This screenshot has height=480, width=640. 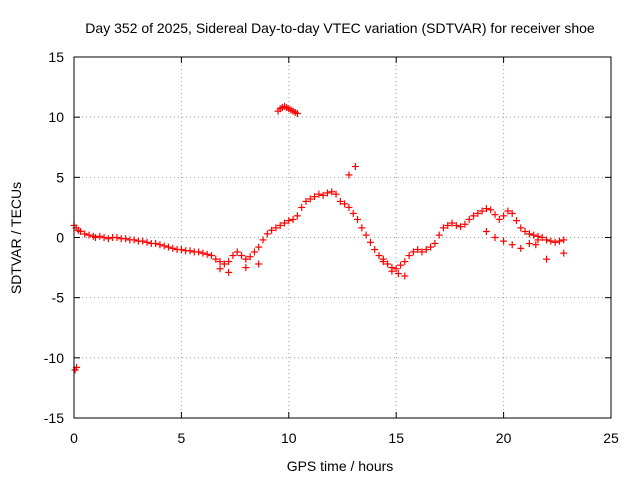 I want to click on x-tick-label: 10, so click(x=289, y=438).